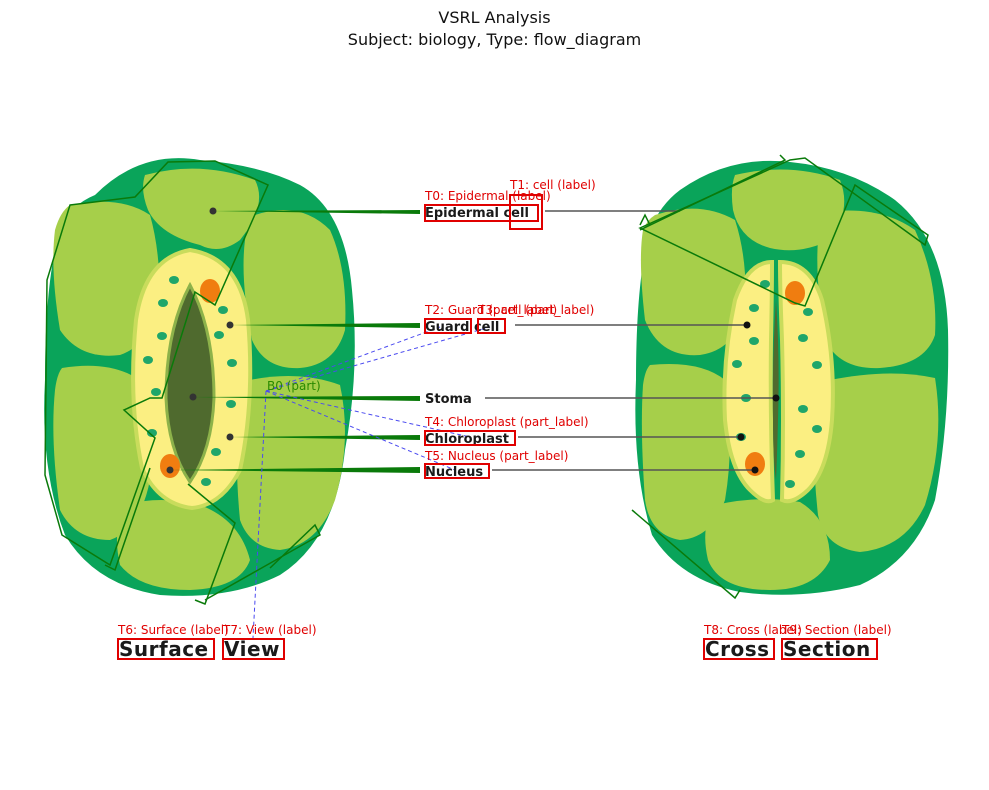 Image resolution: width=989 pixels, height=790 pixels. Describe the element at coordinates (876, 289) in the screenshot. I see `right-cell-upper-right` at that location.